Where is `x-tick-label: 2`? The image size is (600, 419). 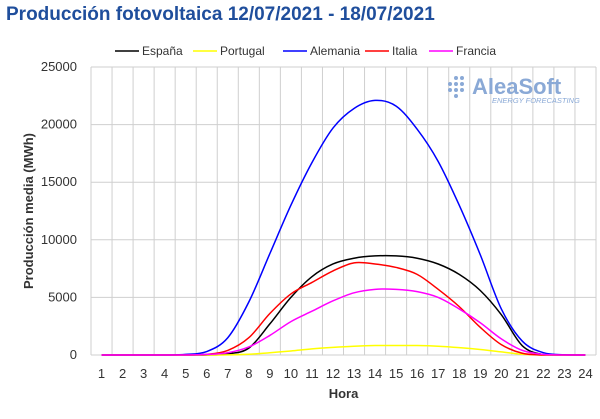
x-tick-label: 2 is located at coordinates (122, 373).